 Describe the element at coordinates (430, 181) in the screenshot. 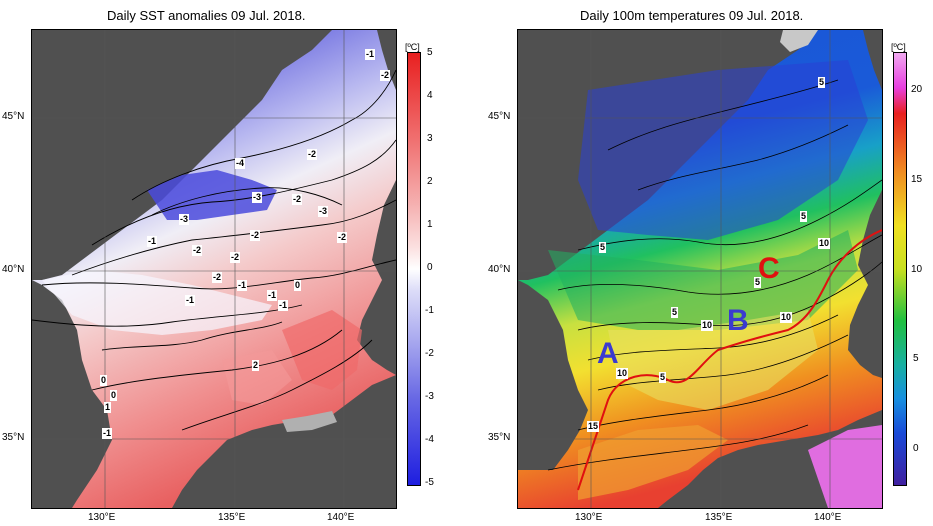

I see `colorbar-tick: 2` at that location.